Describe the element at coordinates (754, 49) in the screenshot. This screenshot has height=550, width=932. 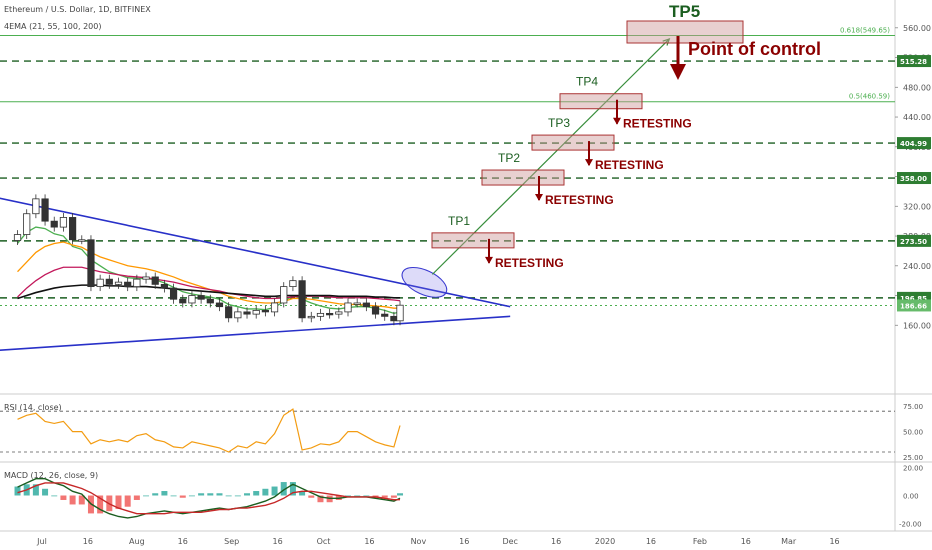
I see `poc-note: Point of control` at that location.